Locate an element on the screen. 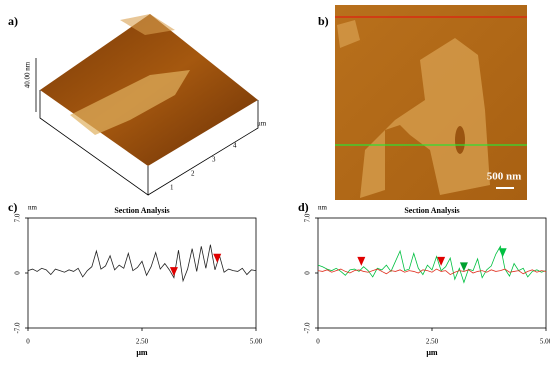 The width and height of the screenshot is (550, 365). axis-tick: 1 is located at coordinates (172, 188).